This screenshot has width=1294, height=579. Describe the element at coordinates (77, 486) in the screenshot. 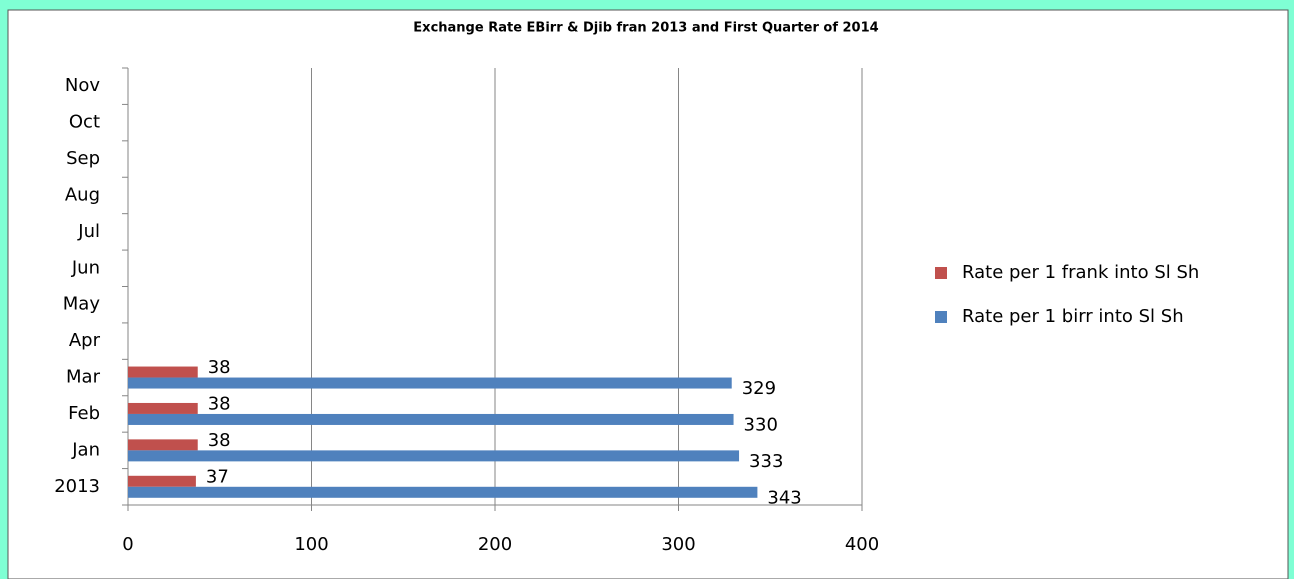

I see `y-tick-label: 2013` at that location.